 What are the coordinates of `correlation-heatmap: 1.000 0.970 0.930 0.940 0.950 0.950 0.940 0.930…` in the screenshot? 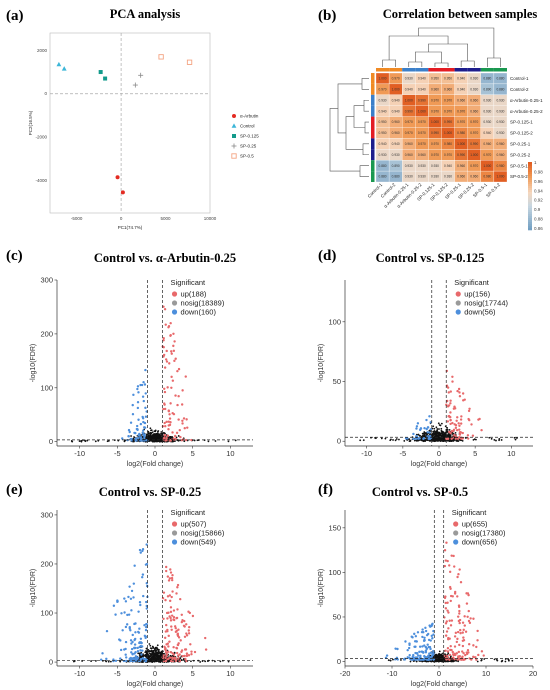 It's located at (436, 129).